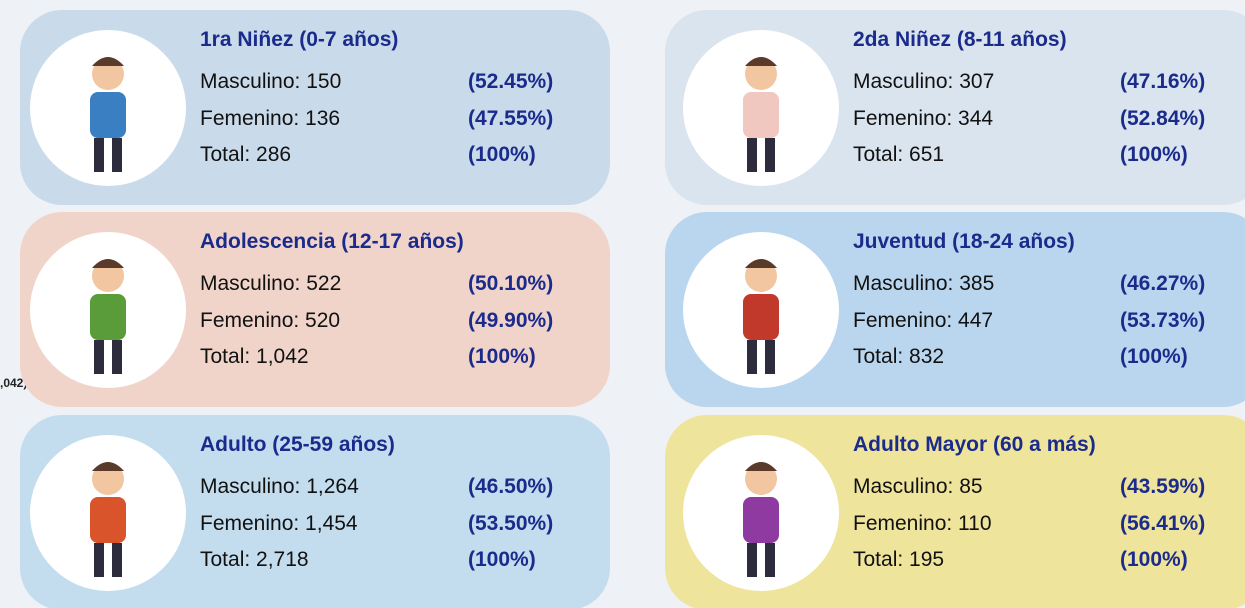  I want to click on card-title: 1ra Niñez (0-7 años), so click(299, 39).